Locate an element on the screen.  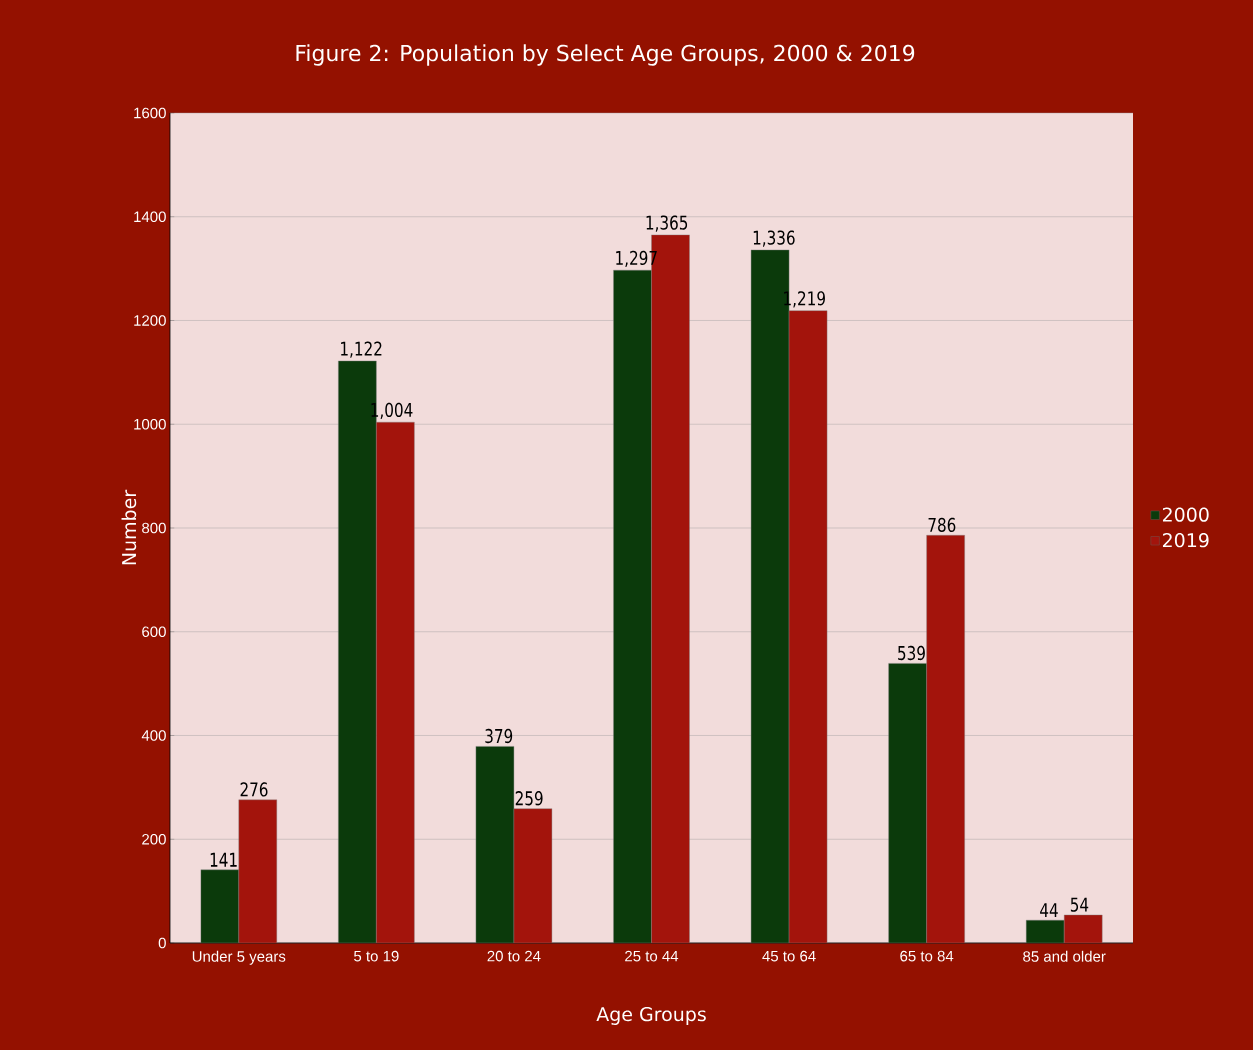
y-tick-label: 1200 is located at coordinates (150, 320).